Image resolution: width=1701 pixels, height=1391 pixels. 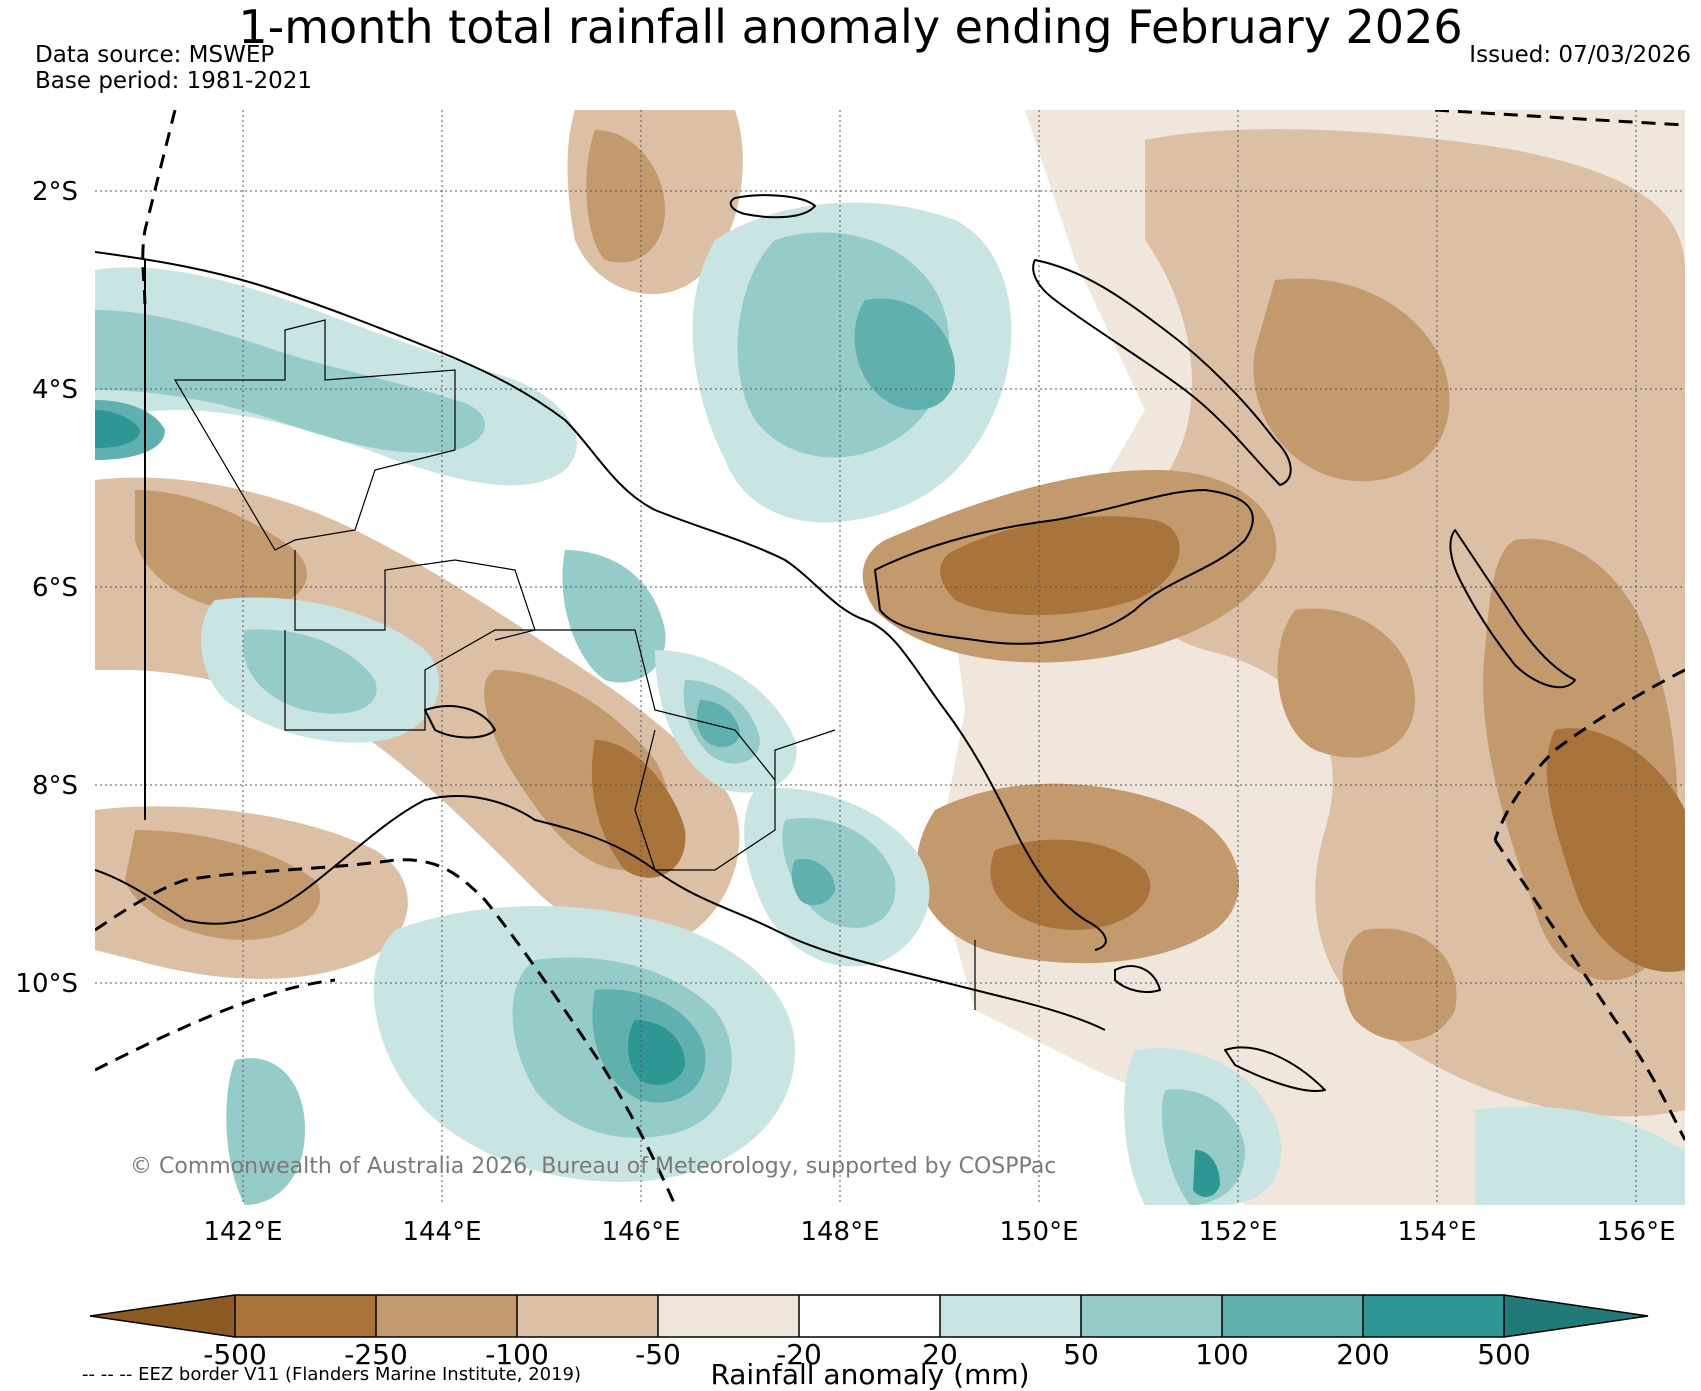 What do you see at coordinates (940, 1354) in the screenshot?
I see `colorbar-tick-20: 20` at bounding box center [940, 1354].